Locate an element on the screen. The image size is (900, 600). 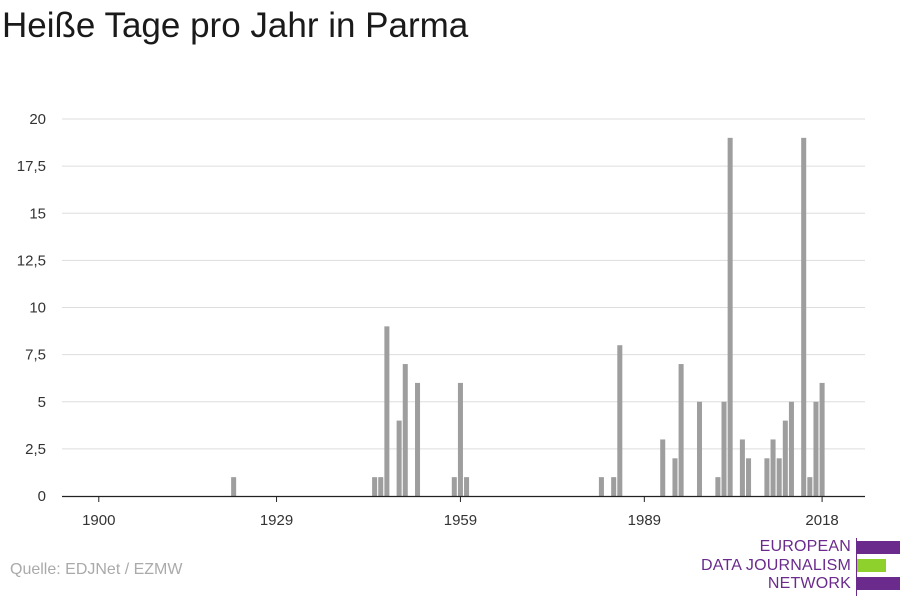
chart-title: Heiße Tage pro Jahr in Parma is located at coordinates (235, 25).